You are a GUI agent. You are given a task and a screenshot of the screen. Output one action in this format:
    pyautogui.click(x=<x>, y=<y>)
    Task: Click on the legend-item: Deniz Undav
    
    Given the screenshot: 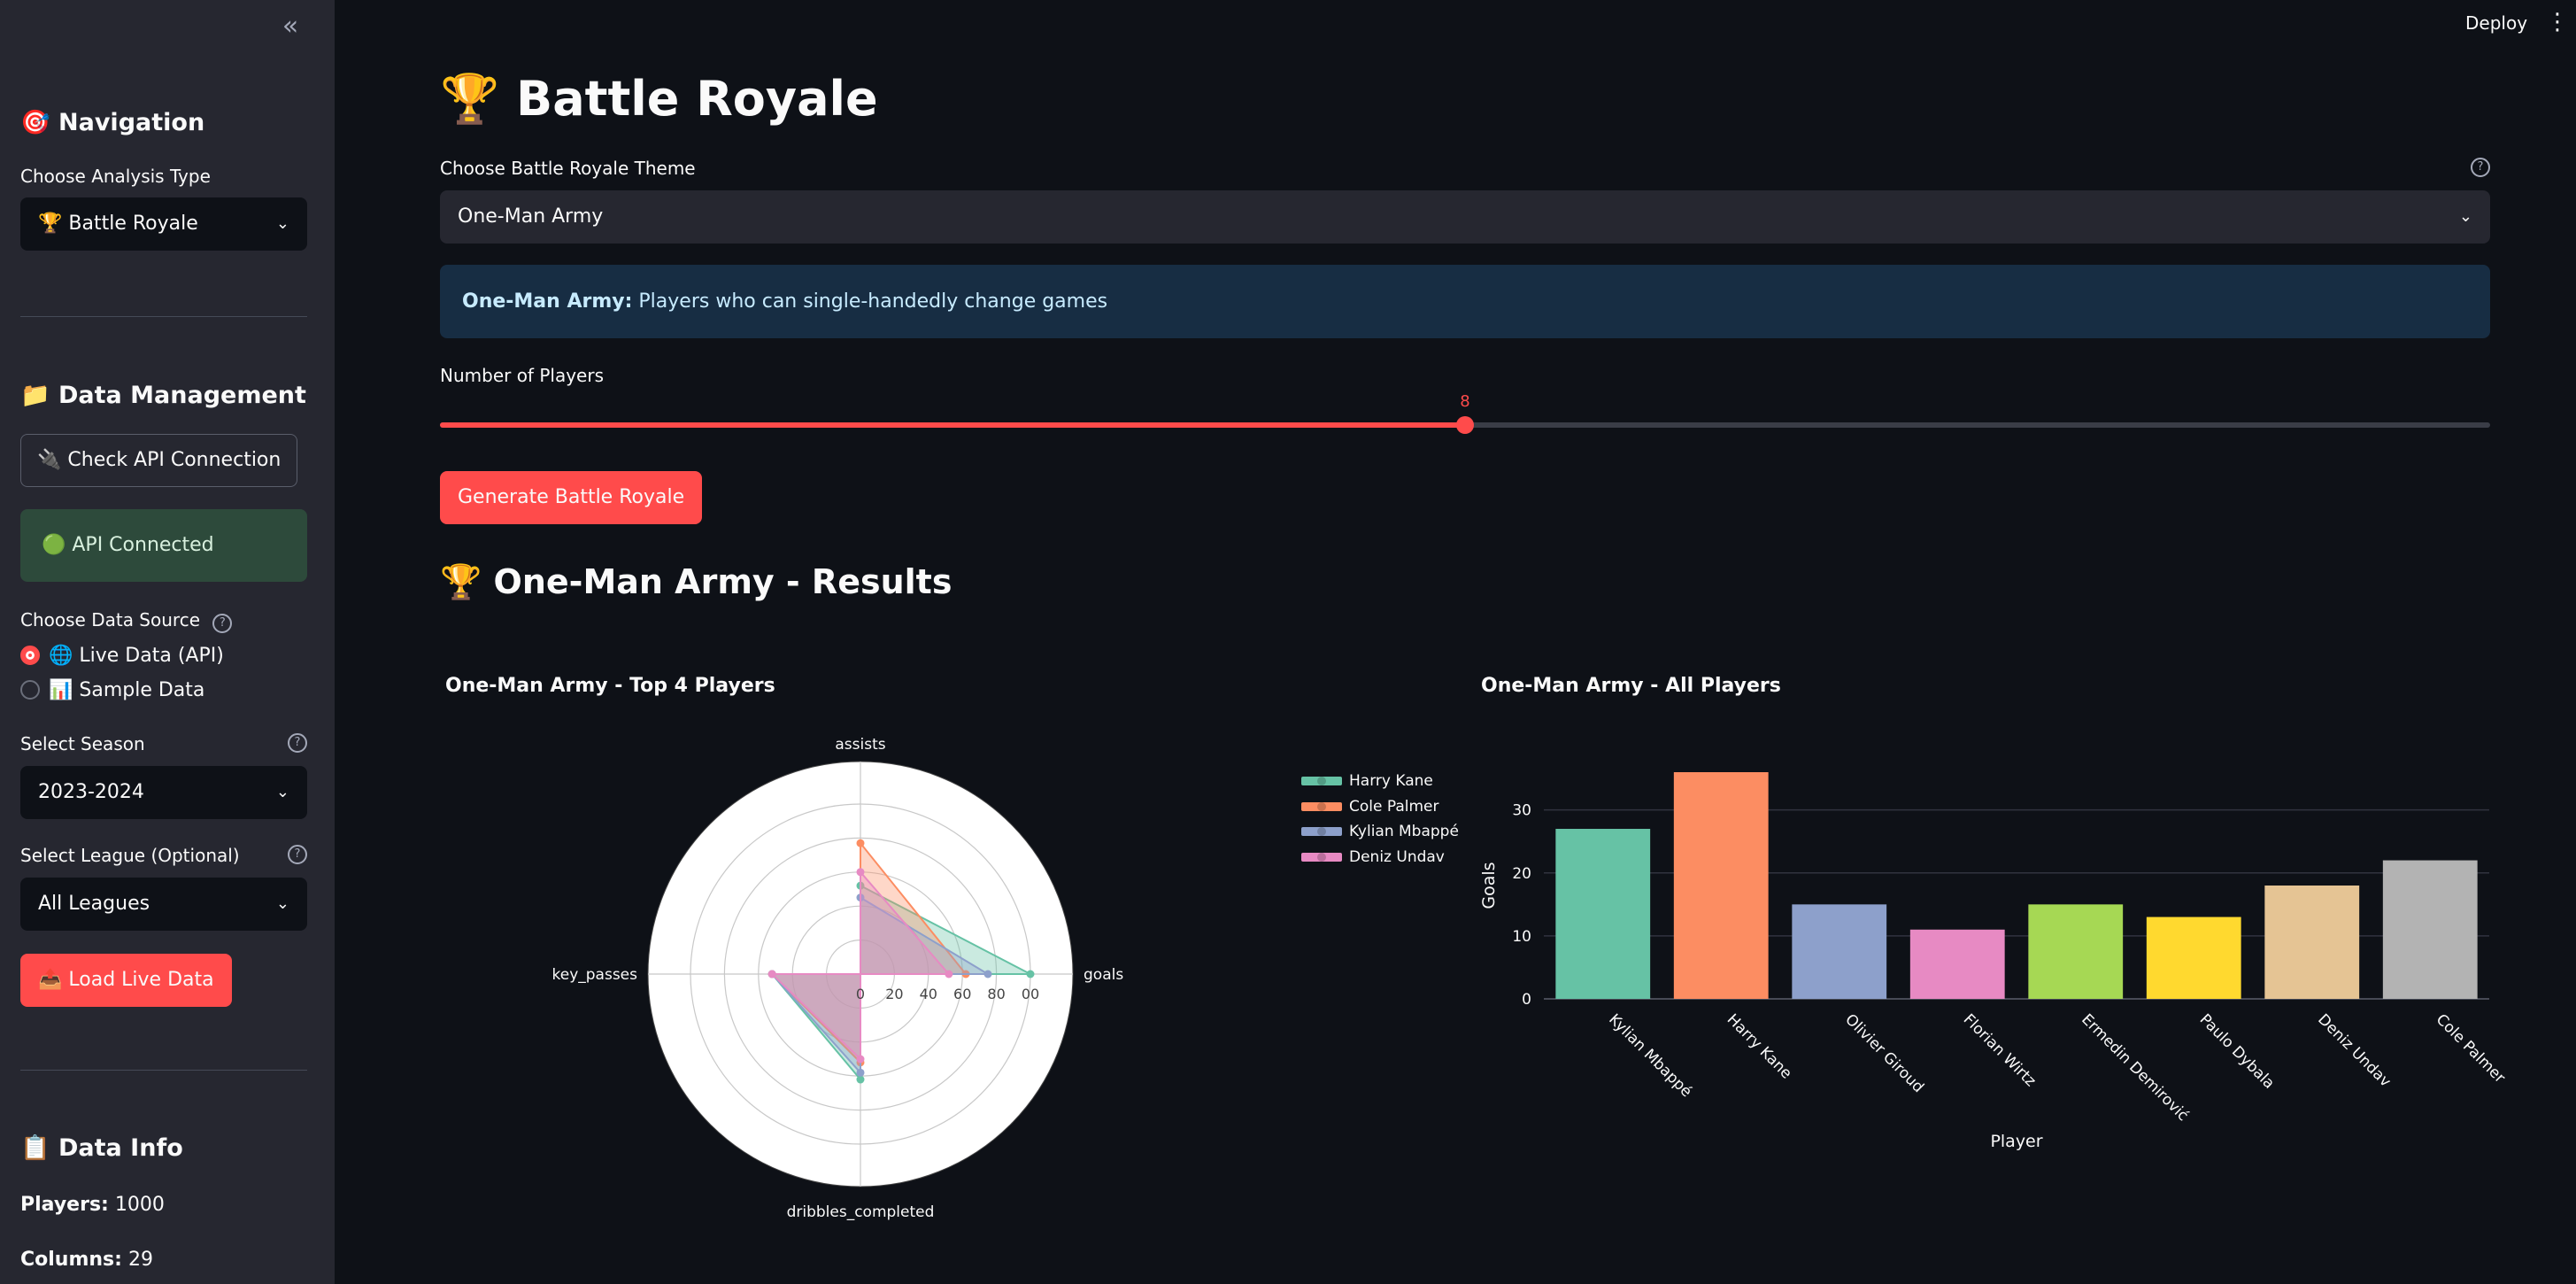 What is the action you would take?
    pyautogui.click(x=1380, y=857)
    